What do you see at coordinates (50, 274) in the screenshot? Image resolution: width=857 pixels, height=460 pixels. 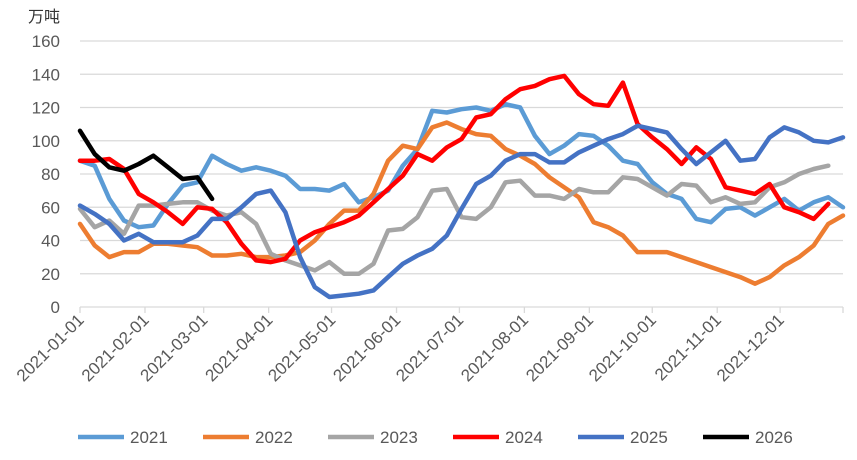 I see `y-tick-label: 20` at bounding box center [50, 274].